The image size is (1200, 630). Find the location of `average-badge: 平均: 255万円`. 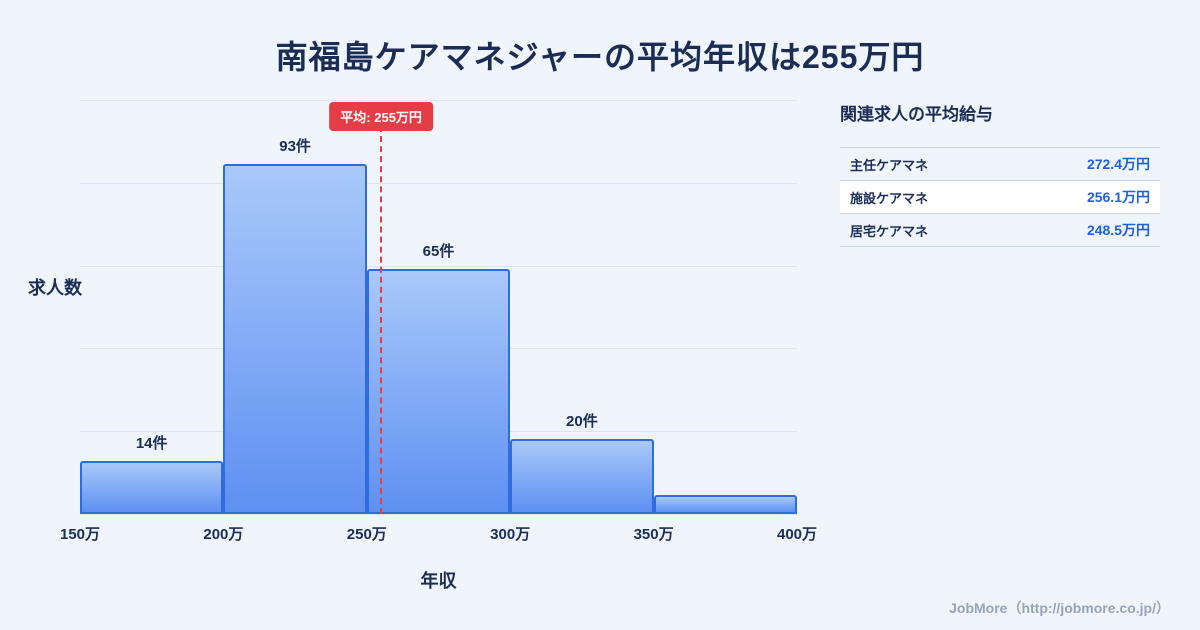

average-badge: 平均: 255万円 is located at coordinates (381, 116).